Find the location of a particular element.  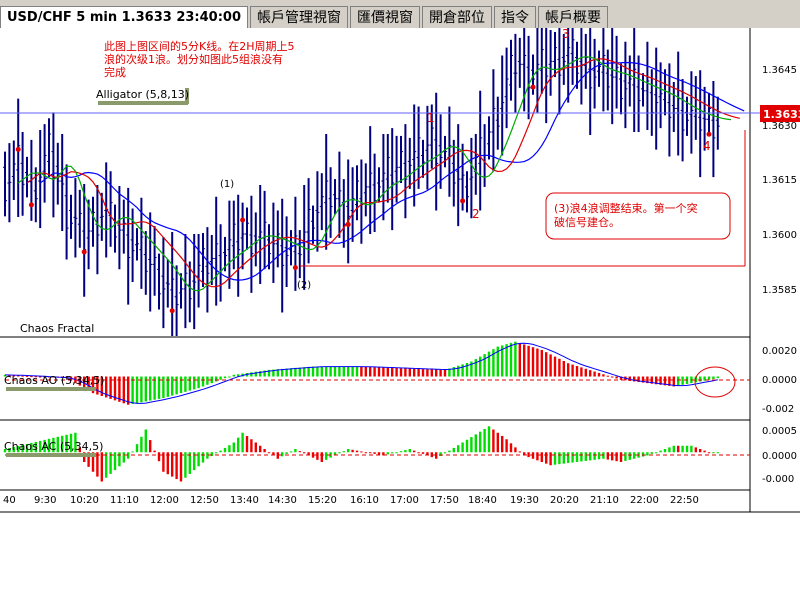

x-tick-1: 9:30 is located at coordinates (45, 500).